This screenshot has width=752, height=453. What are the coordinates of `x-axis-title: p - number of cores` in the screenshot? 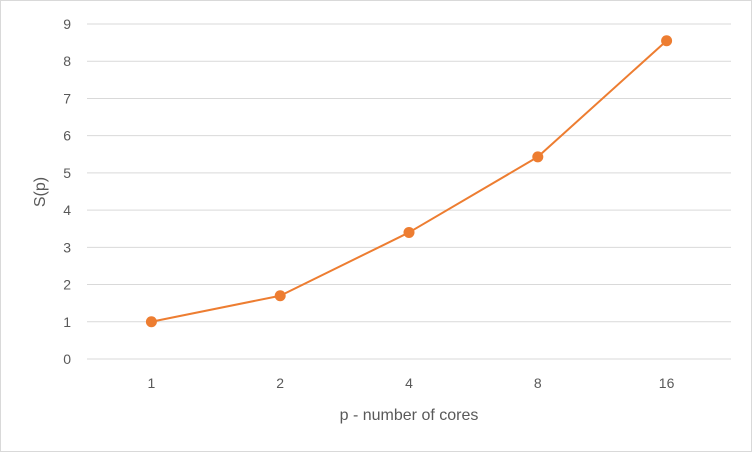 It's located at (409, 415).